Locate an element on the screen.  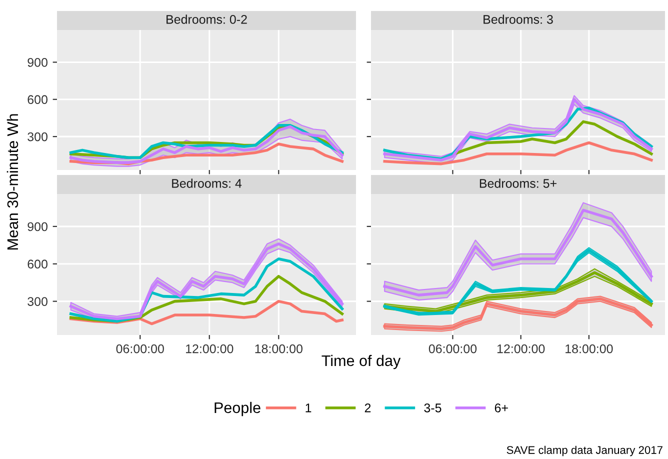
legend-label: 3-5 is located at coordinates (433, 408).